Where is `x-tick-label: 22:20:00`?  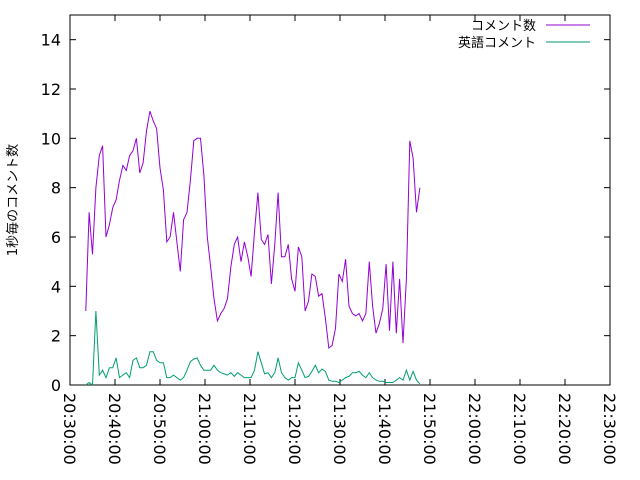 x-tick-label: 22:20:00 is located at coordinates (564, 429).